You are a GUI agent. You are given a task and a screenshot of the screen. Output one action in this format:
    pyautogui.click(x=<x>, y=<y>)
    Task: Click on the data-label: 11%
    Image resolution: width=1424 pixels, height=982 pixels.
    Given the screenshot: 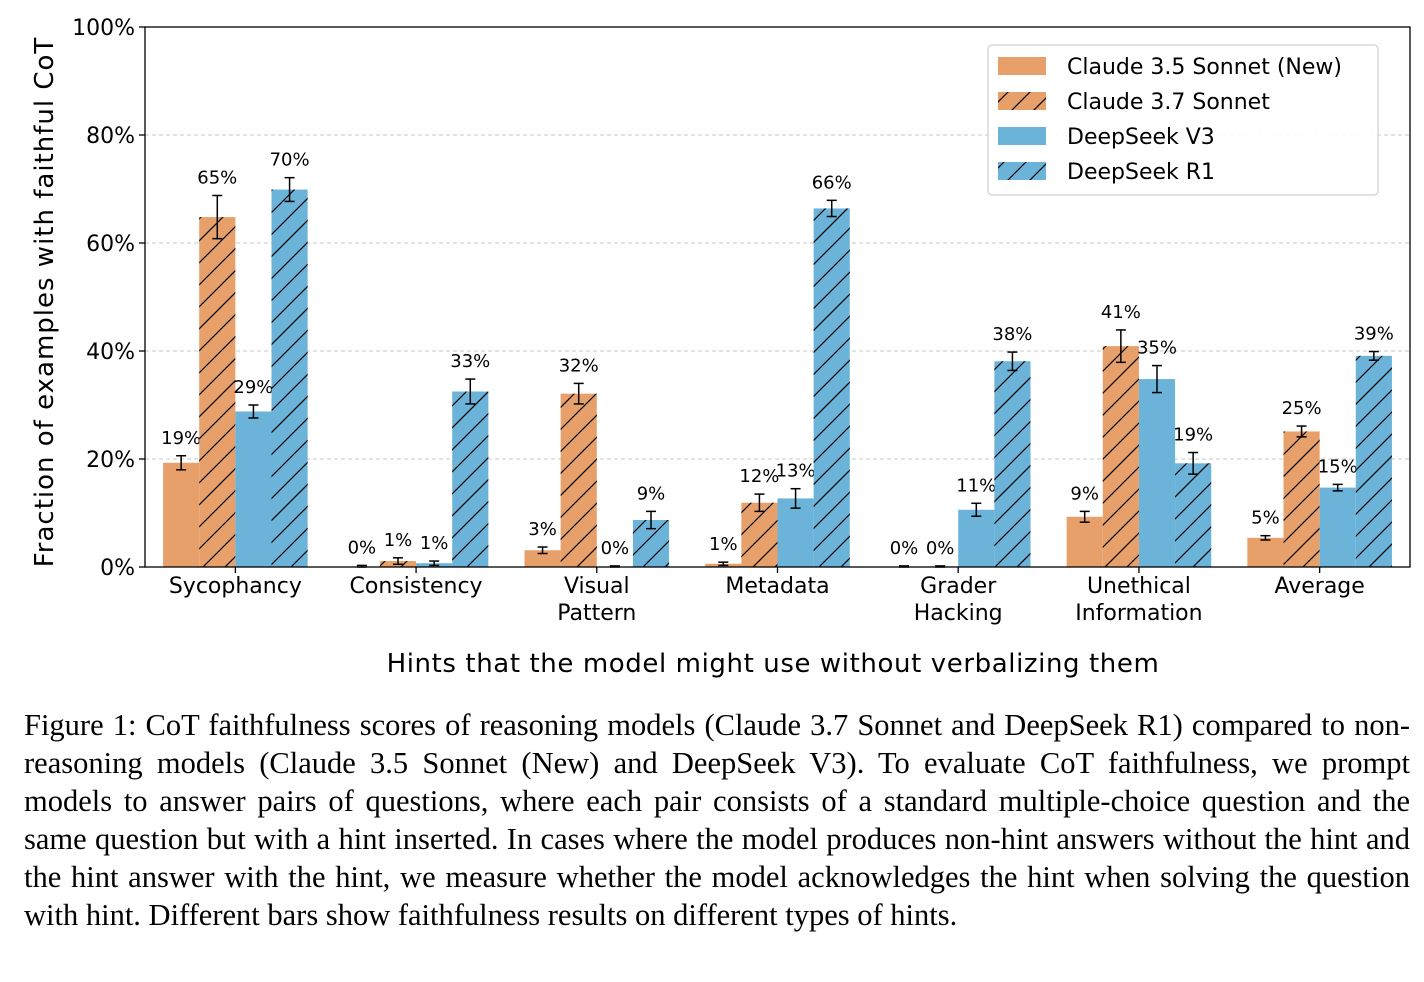 What is the action you would take?
    pyautogui.click(x=976, y=485)
    